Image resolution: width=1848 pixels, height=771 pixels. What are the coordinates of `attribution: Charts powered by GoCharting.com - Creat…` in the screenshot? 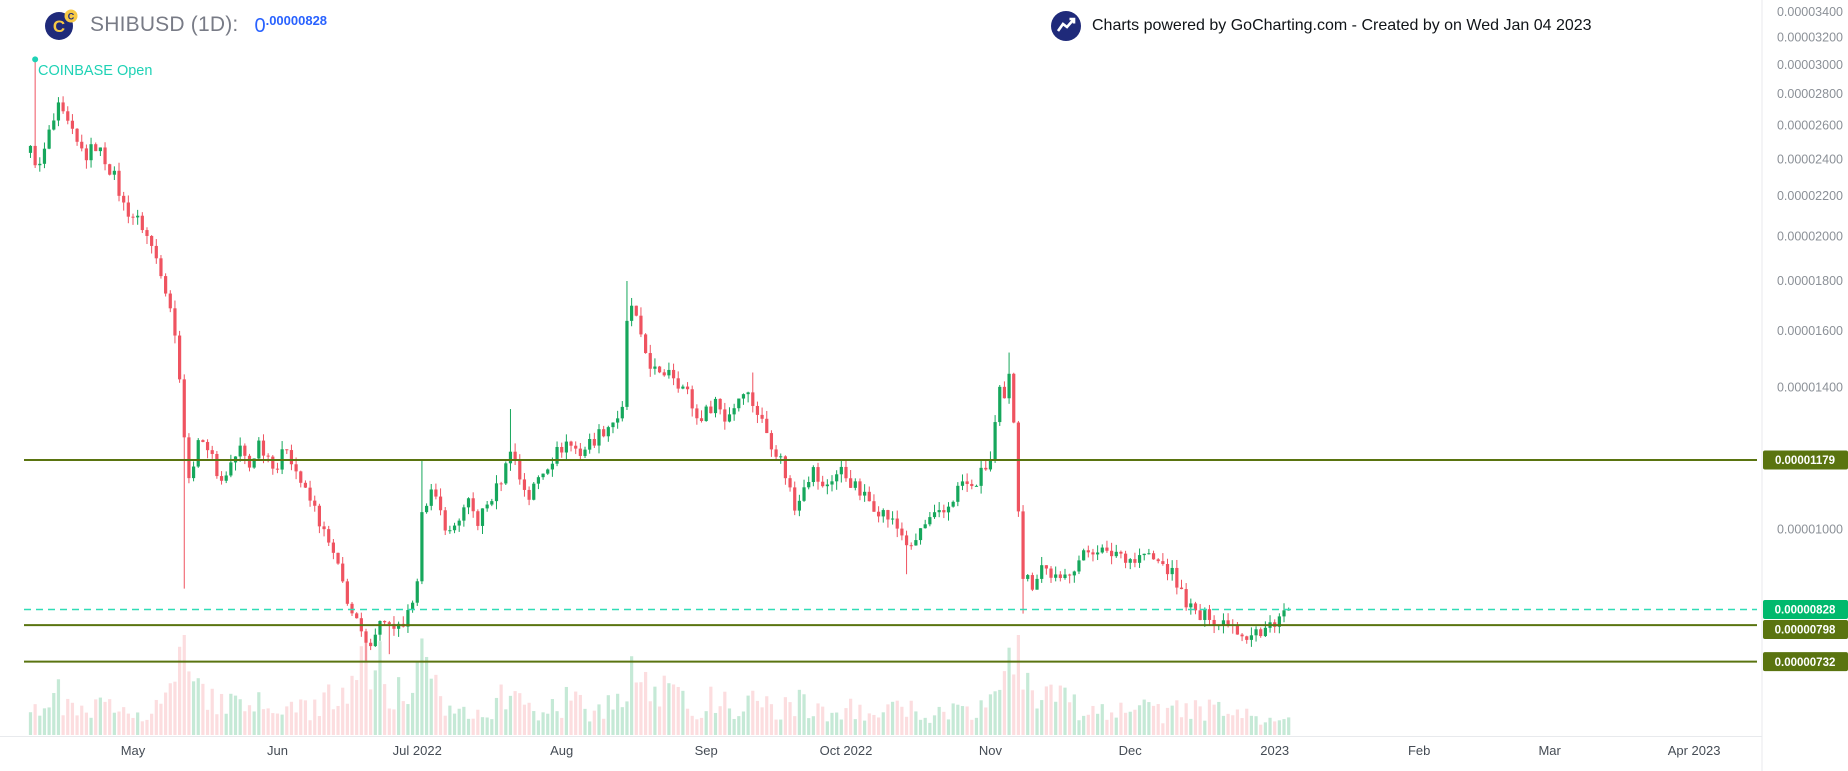 It's located at (1321, 26).